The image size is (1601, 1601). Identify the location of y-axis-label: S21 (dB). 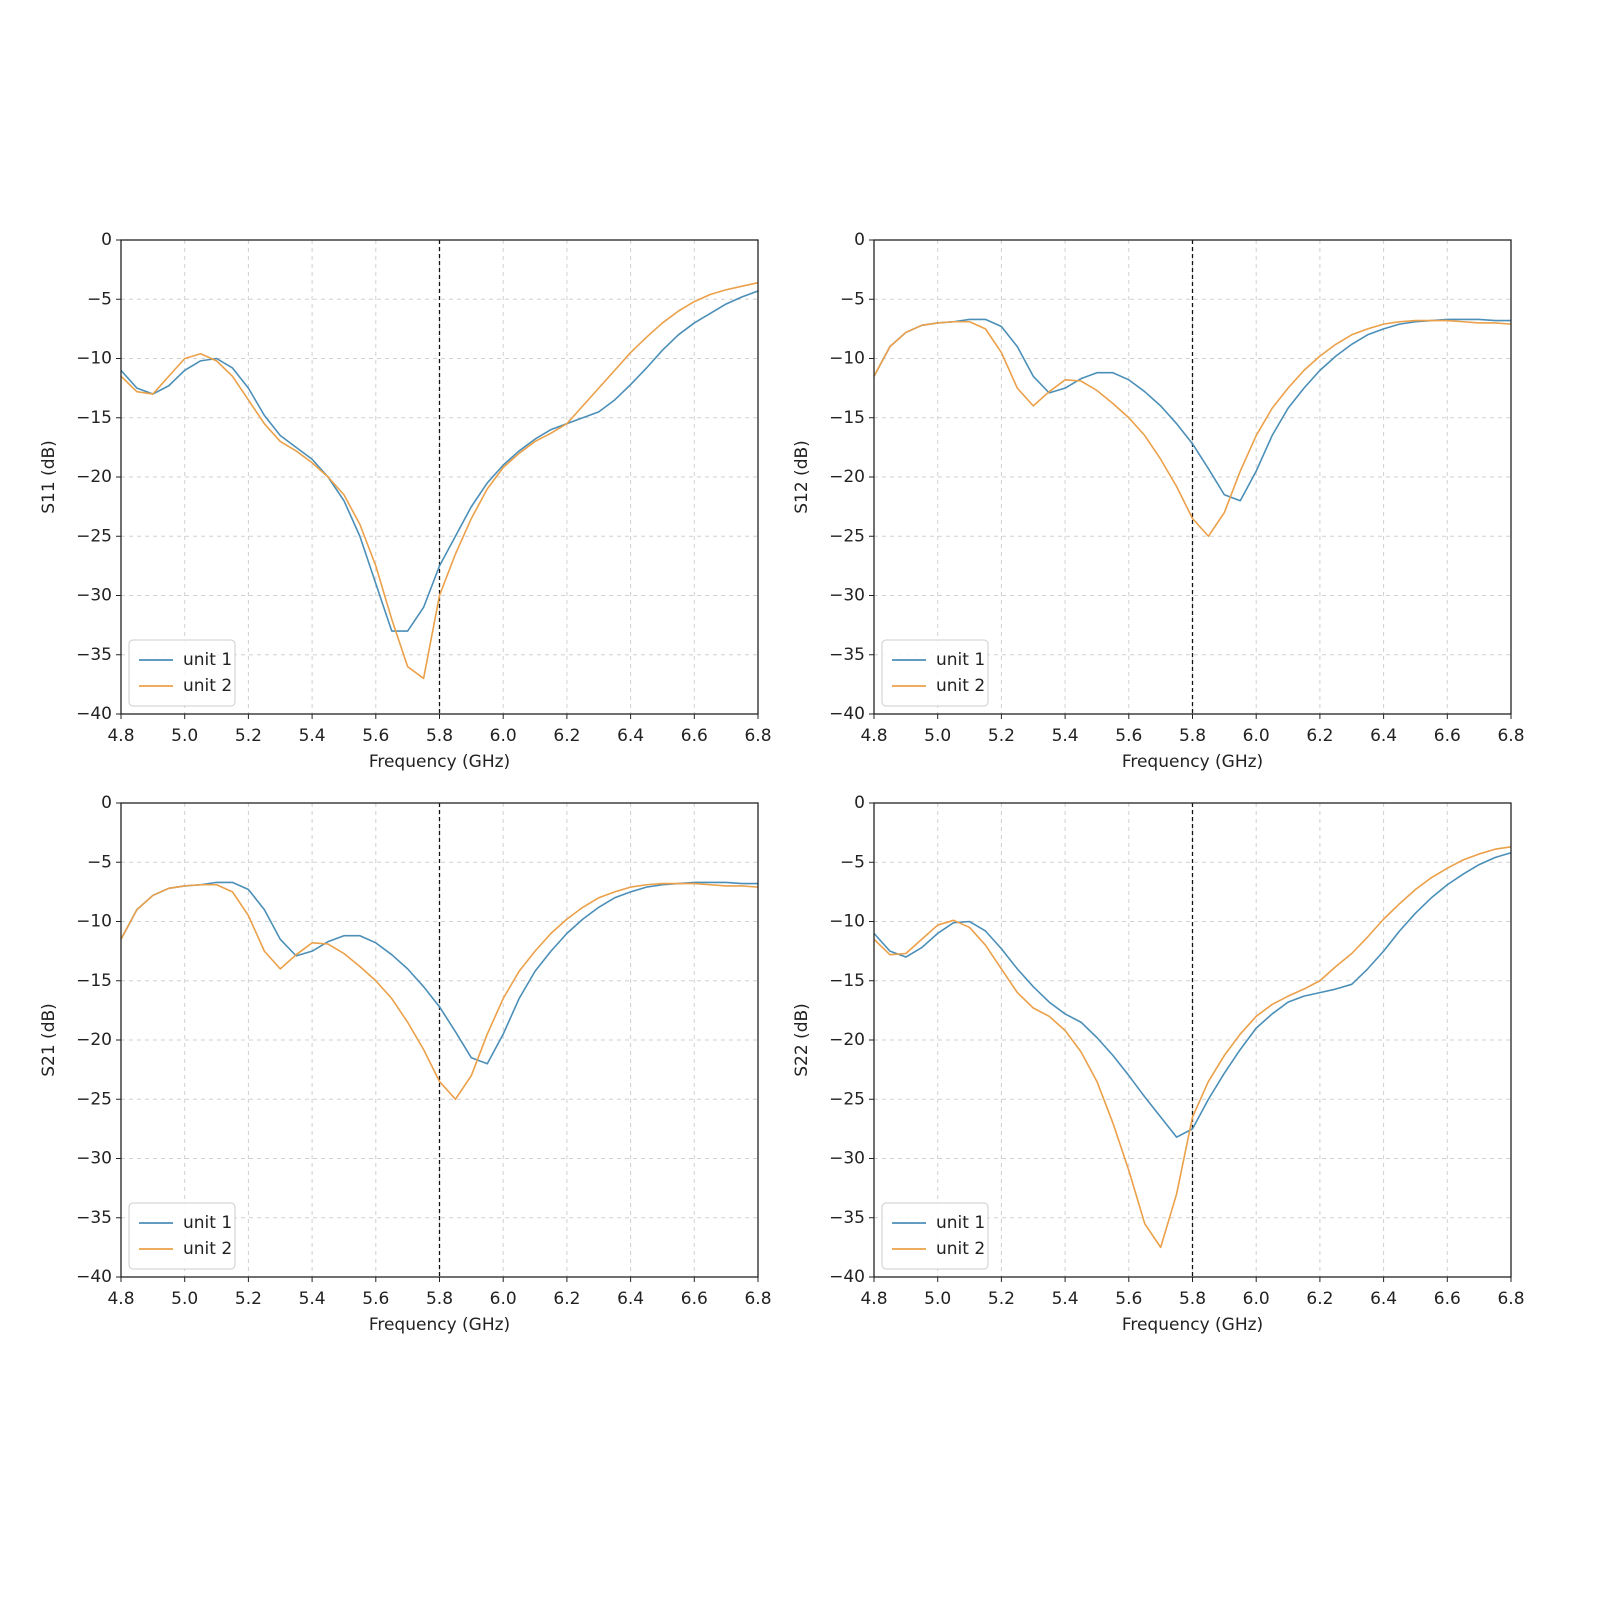
(49, 1040).